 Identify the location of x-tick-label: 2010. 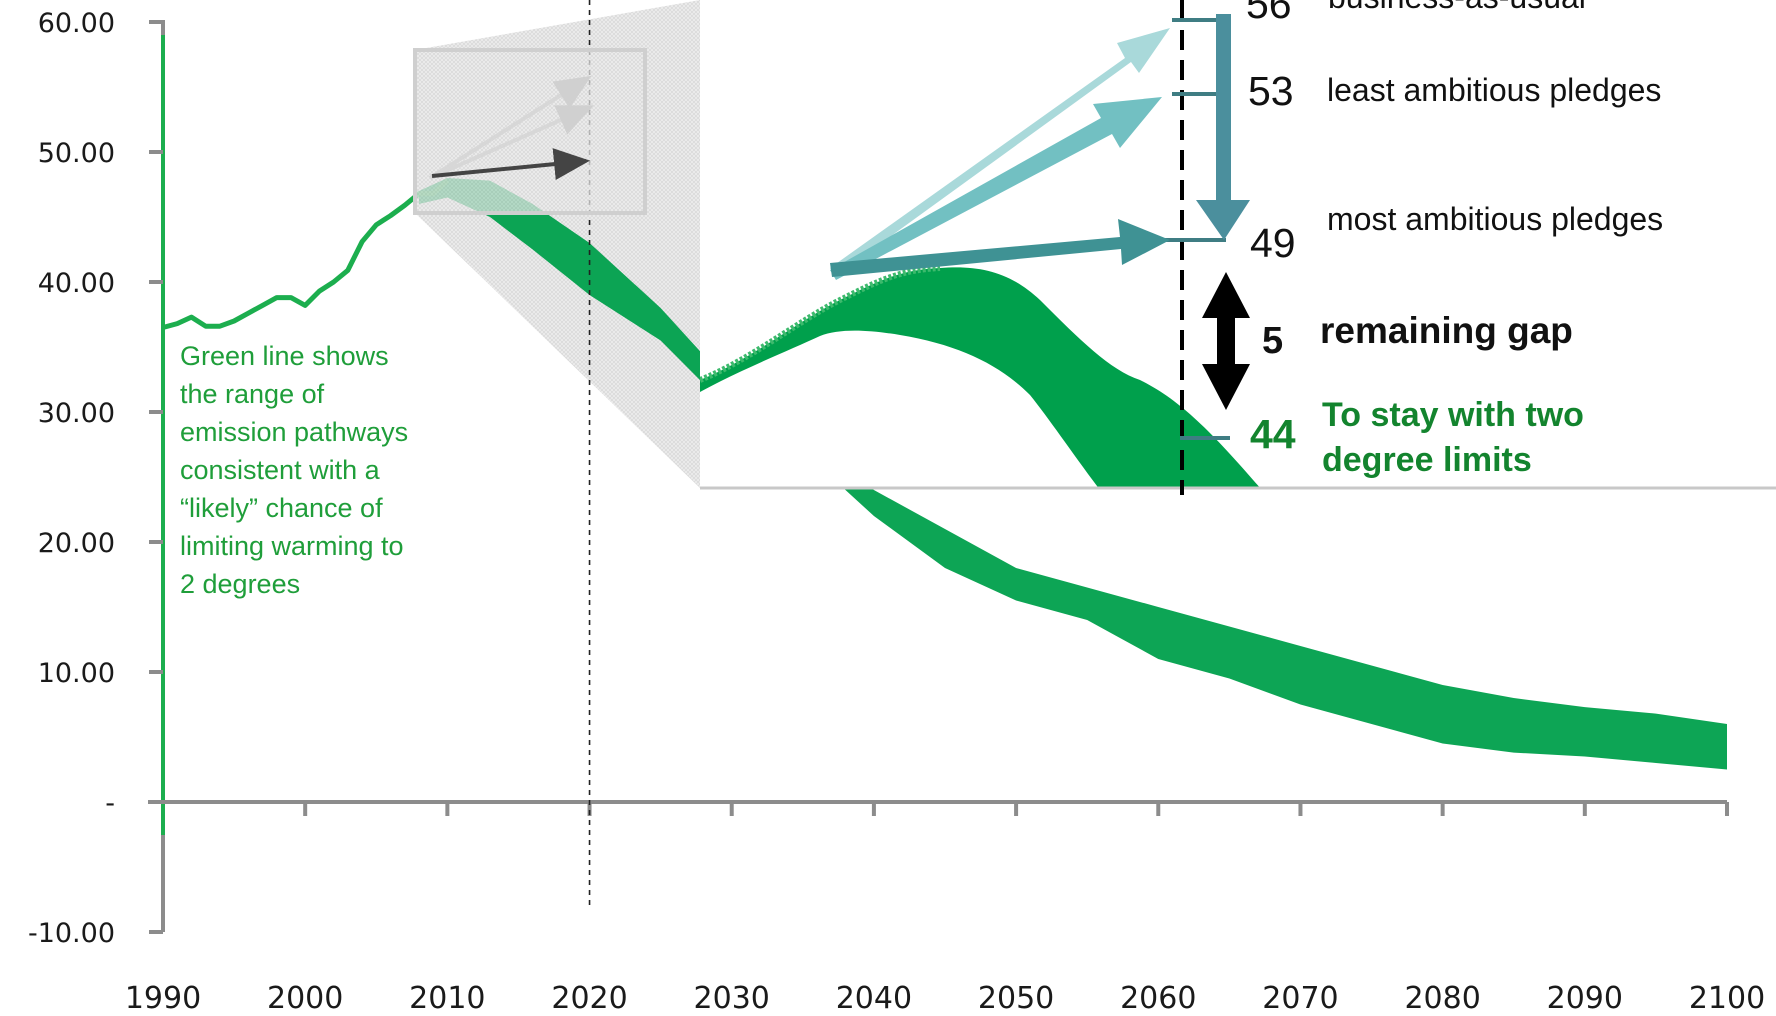
(447, 998).